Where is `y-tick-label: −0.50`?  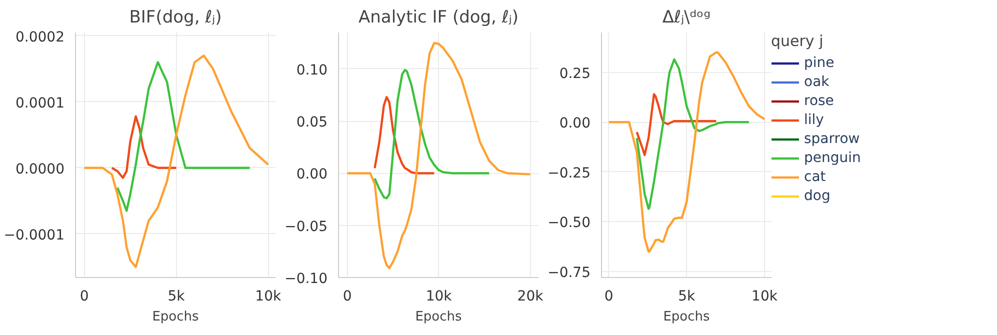
y-tick-label: −0.50 is located at coordinates (569, 223).